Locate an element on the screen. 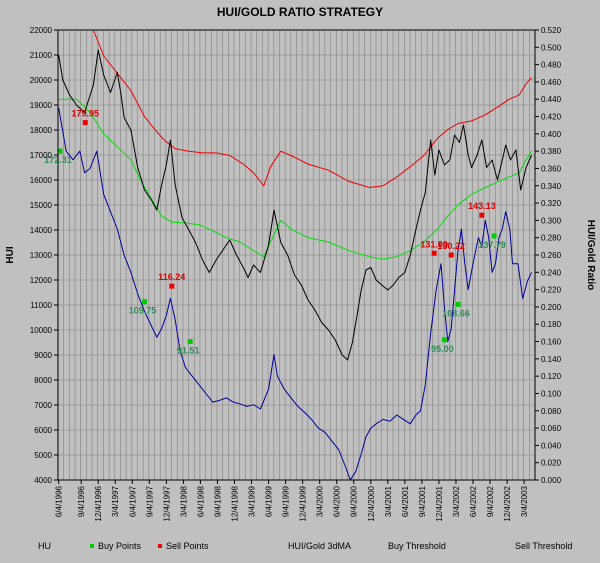  legend-item: HUI/Gold 3dMA is located at coordinates (319, 546).